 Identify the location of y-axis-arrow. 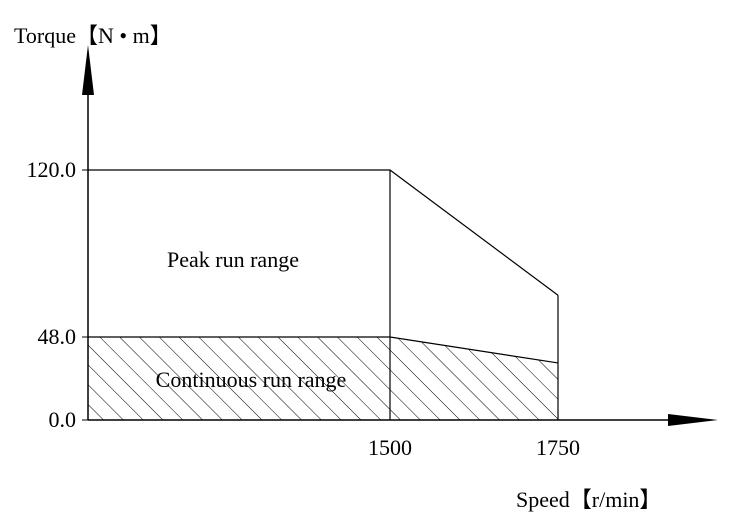
(88, 70).